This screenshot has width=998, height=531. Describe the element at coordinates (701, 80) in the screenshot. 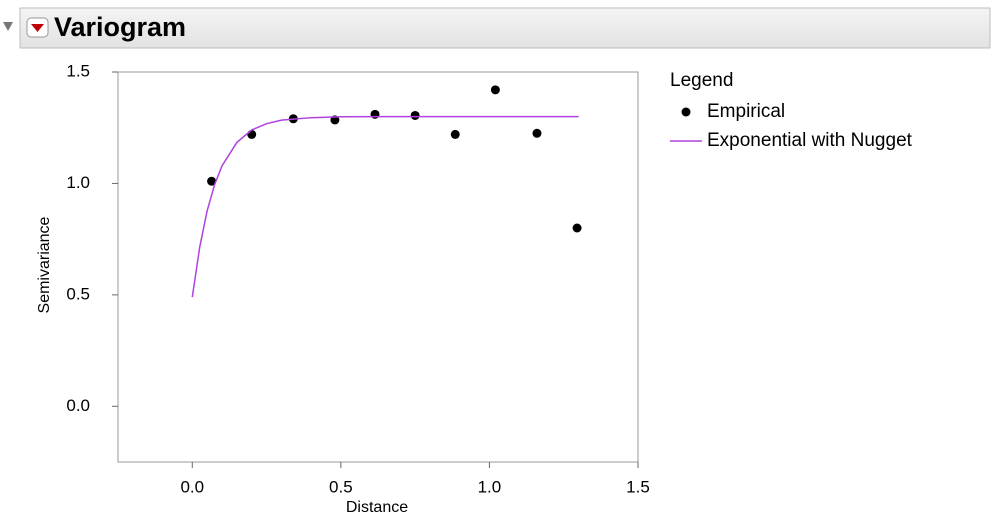

I see `legend-title: Legend` at that location.